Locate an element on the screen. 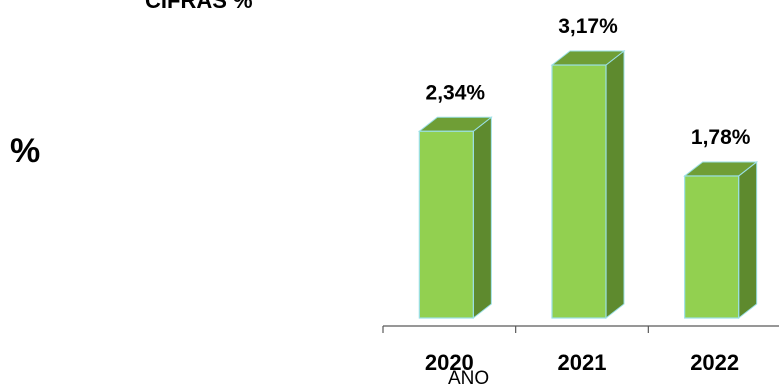 Image resolution: width=779 pixels, height=390 pixels. x-tick-label-2022: 2022 is located at coordinates (714, 362).